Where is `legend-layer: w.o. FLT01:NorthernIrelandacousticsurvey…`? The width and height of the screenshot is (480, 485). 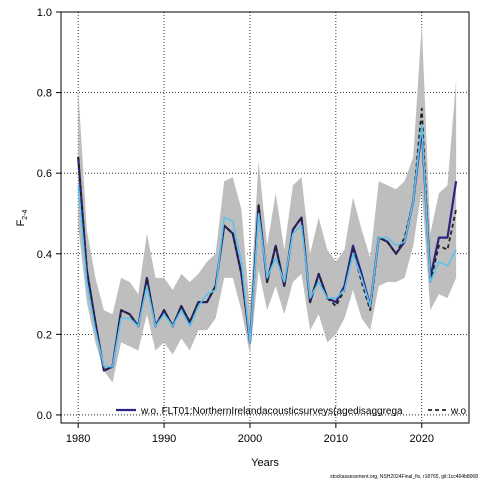
legend-layer: w.o. FLT01:NorthernIrelandacousticsurvey… is located at coordinates (291, 411).